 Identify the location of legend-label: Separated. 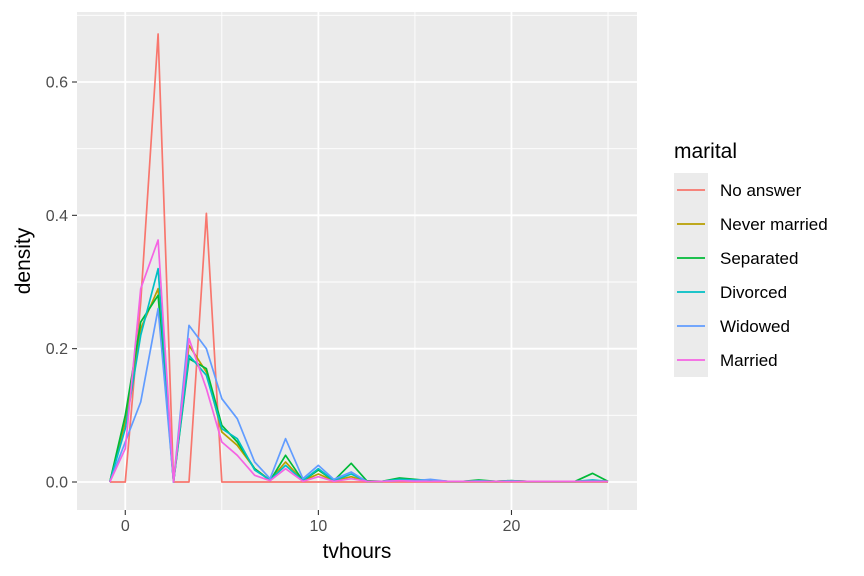
(759, 258).